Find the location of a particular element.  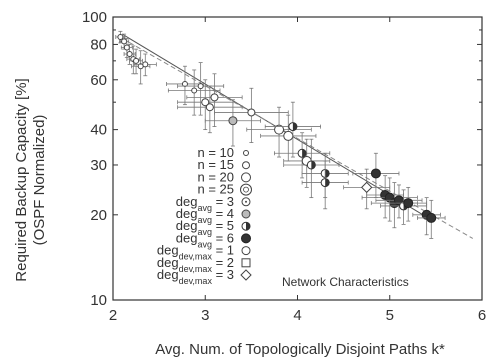

legend-entry: n = 15 is located at coordinates (223, 164).